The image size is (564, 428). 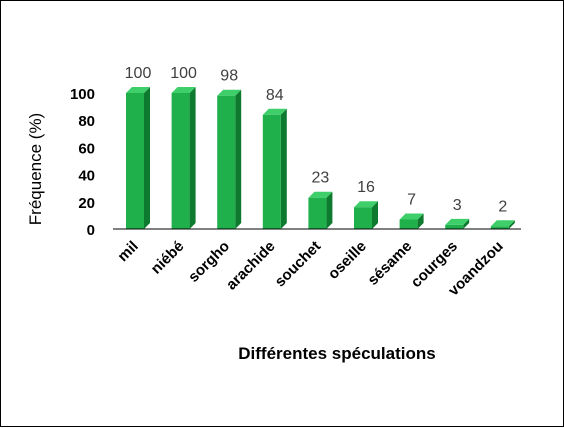 What do you see at coordinates (389, 263) in the screenshot?
I see `category-label: sésame` at bounding box center [389, 263].